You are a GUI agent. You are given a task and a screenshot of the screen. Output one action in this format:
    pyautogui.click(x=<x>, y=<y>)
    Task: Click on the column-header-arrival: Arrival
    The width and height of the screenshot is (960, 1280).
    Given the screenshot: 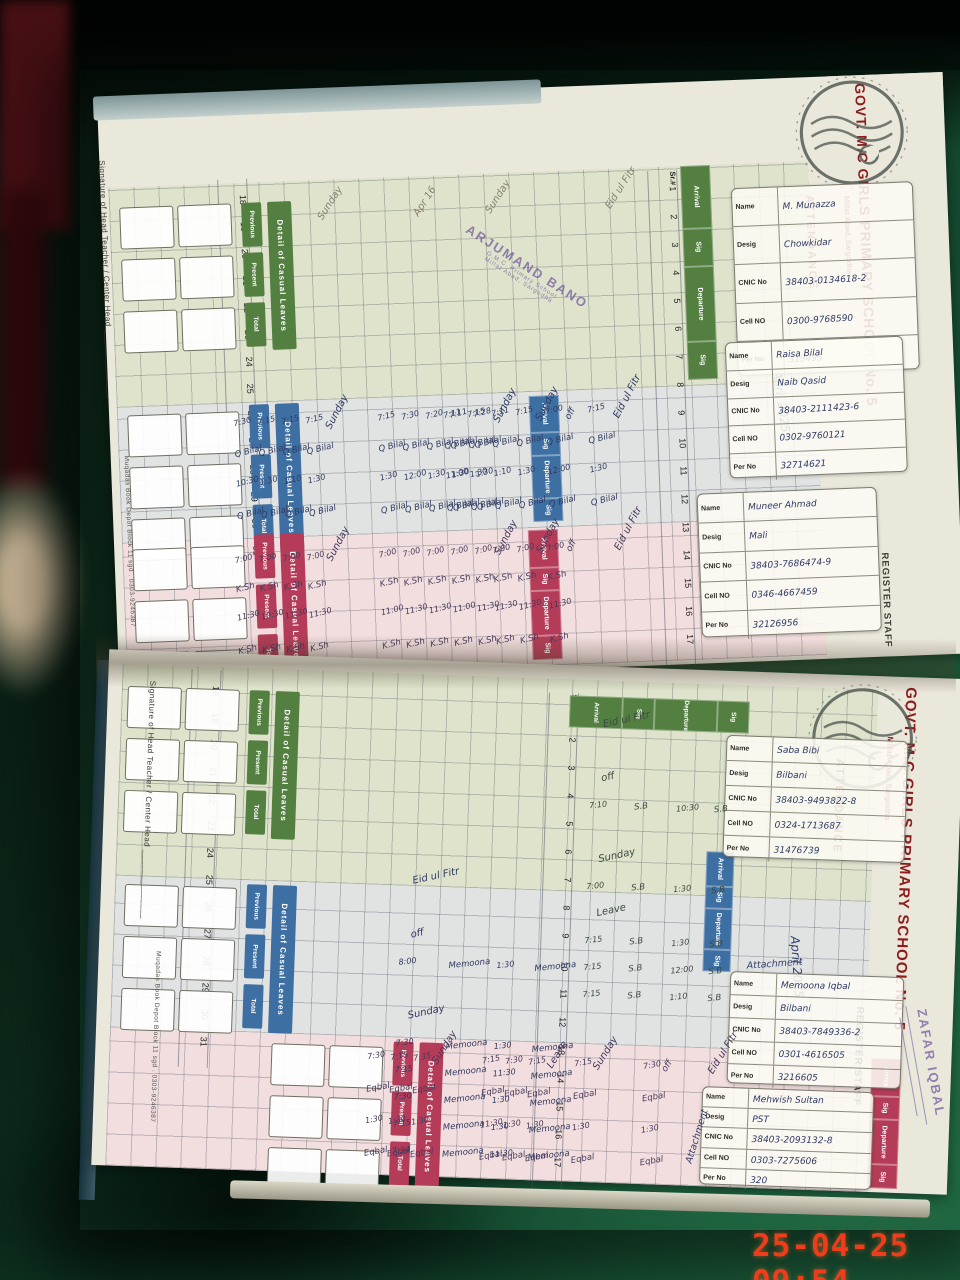 What is the action you would take?
    pyautogui.click(x=696, y=196)
    